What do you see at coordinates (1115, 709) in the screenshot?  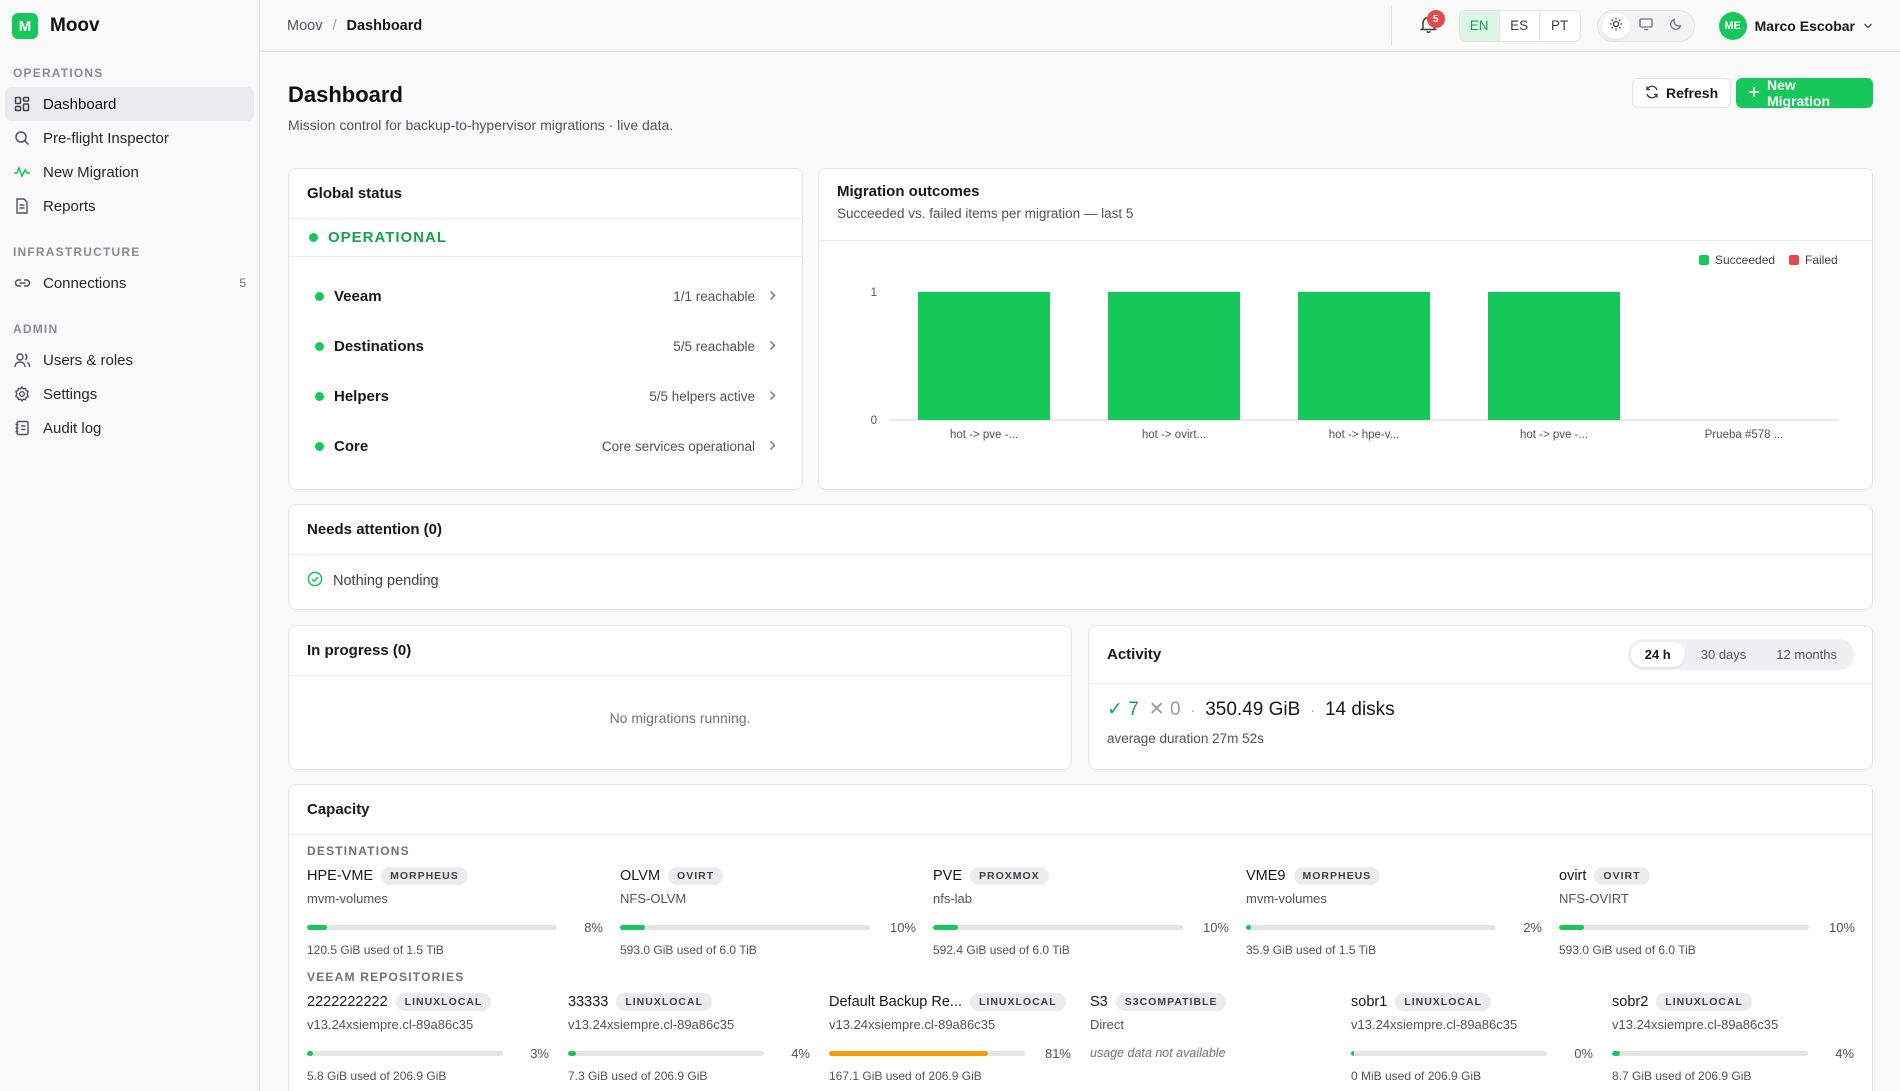 I see `check-icon: ✓` at bounding box center [1115, 709].